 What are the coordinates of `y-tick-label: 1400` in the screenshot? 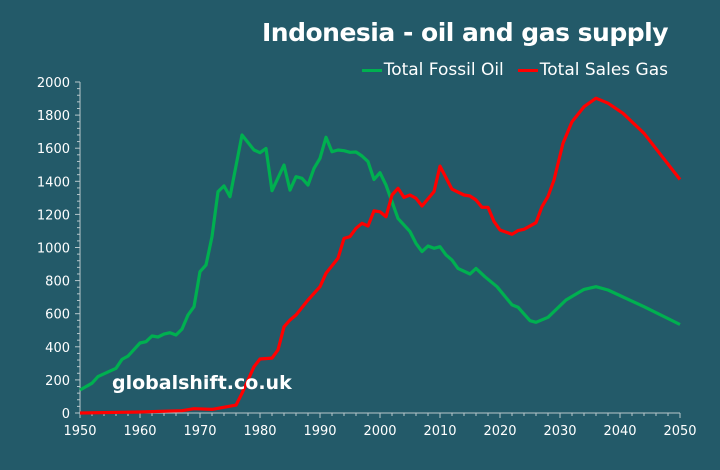 It's located at (53, 182).